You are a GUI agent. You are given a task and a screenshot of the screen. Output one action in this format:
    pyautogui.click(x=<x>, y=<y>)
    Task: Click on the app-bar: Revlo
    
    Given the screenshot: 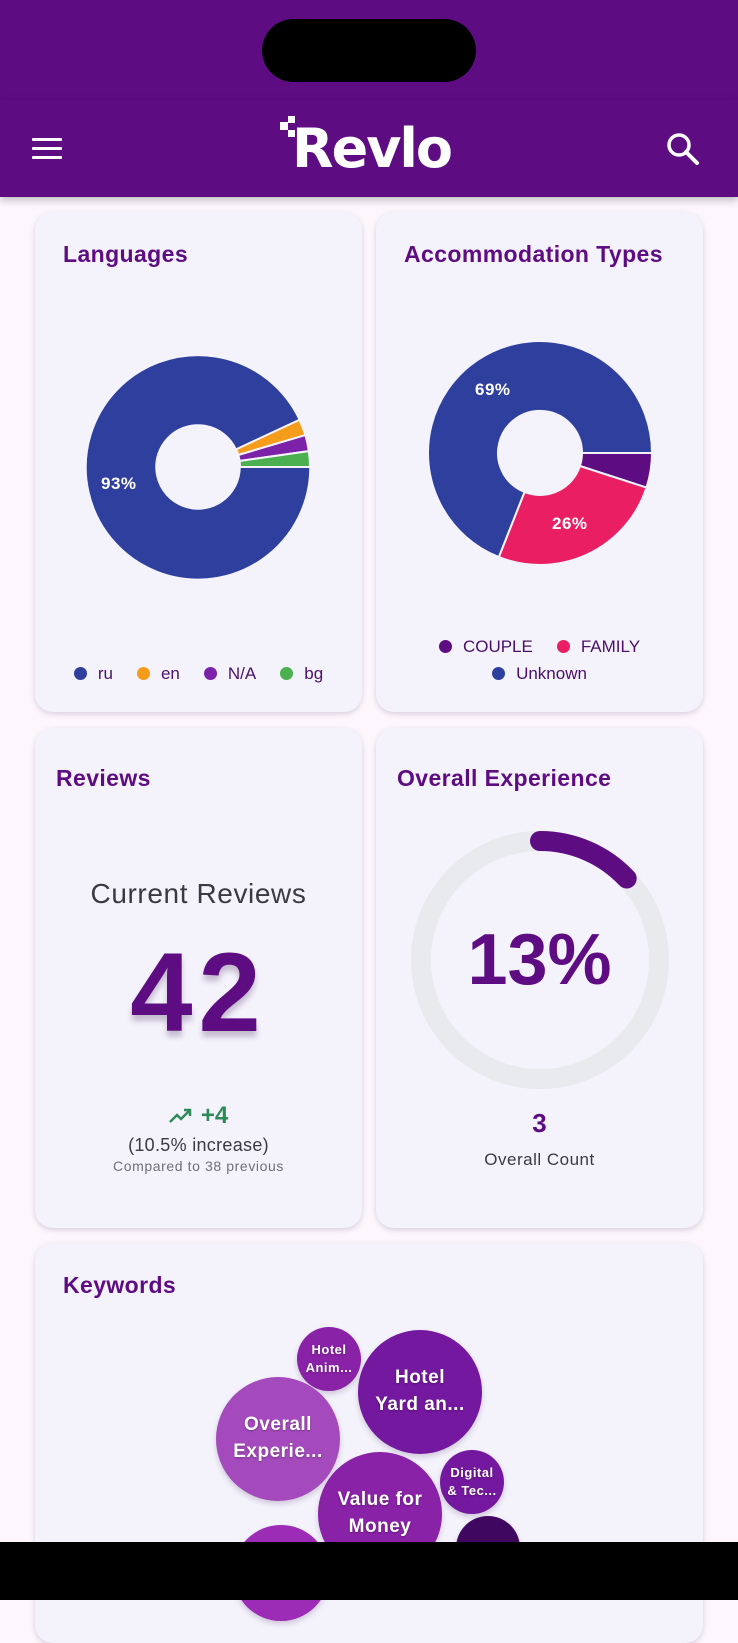 What is the action you would take?
    pyautogui.click(x=369, y=148)
    